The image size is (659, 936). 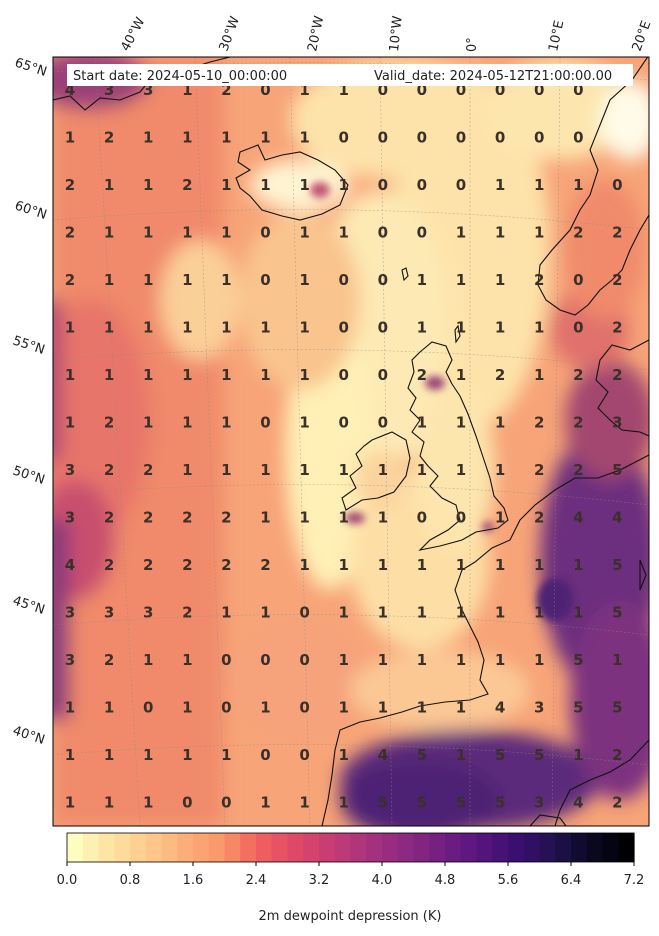 I want to click on lon-label: 10°W, so click(x=396, y=33).